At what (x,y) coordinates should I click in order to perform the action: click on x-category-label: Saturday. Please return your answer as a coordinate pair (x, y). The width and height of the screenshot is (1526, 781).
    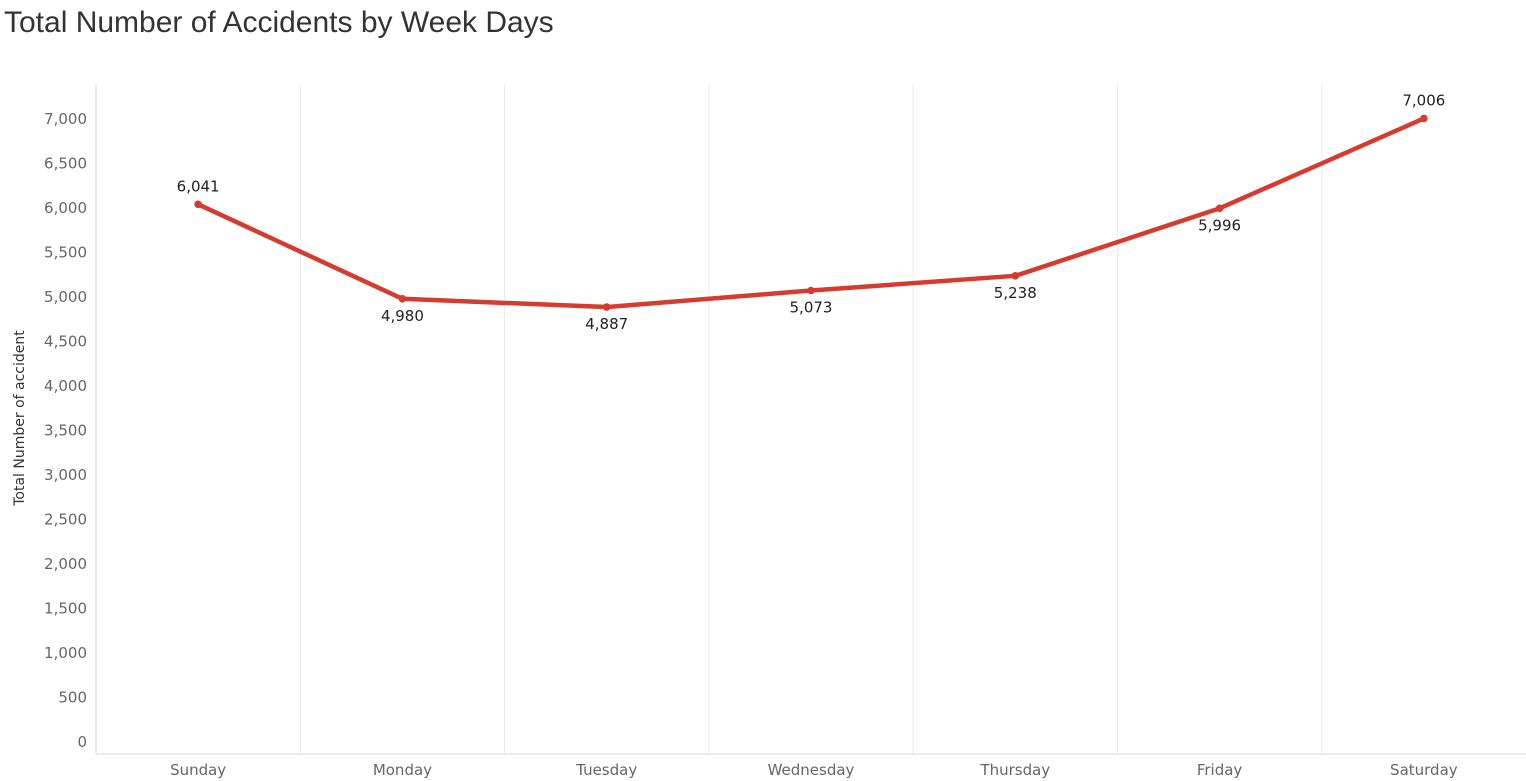
    Looking at the image, I should click on (1424, 770).